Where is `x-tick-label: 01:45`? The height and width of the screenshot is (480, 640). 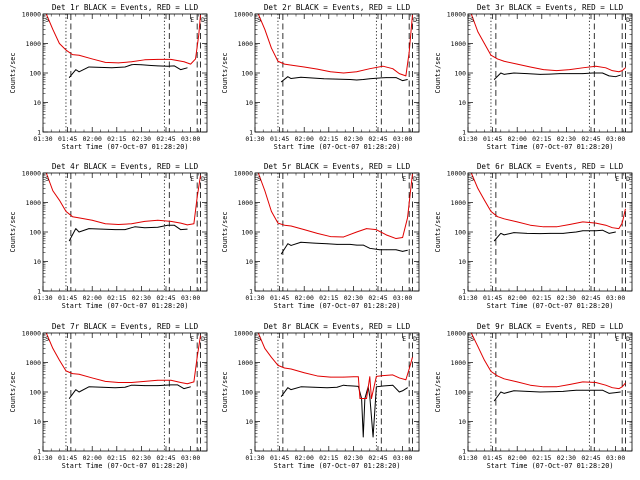 x-tick-label: 01:45 is located at coordinates (492, 458).